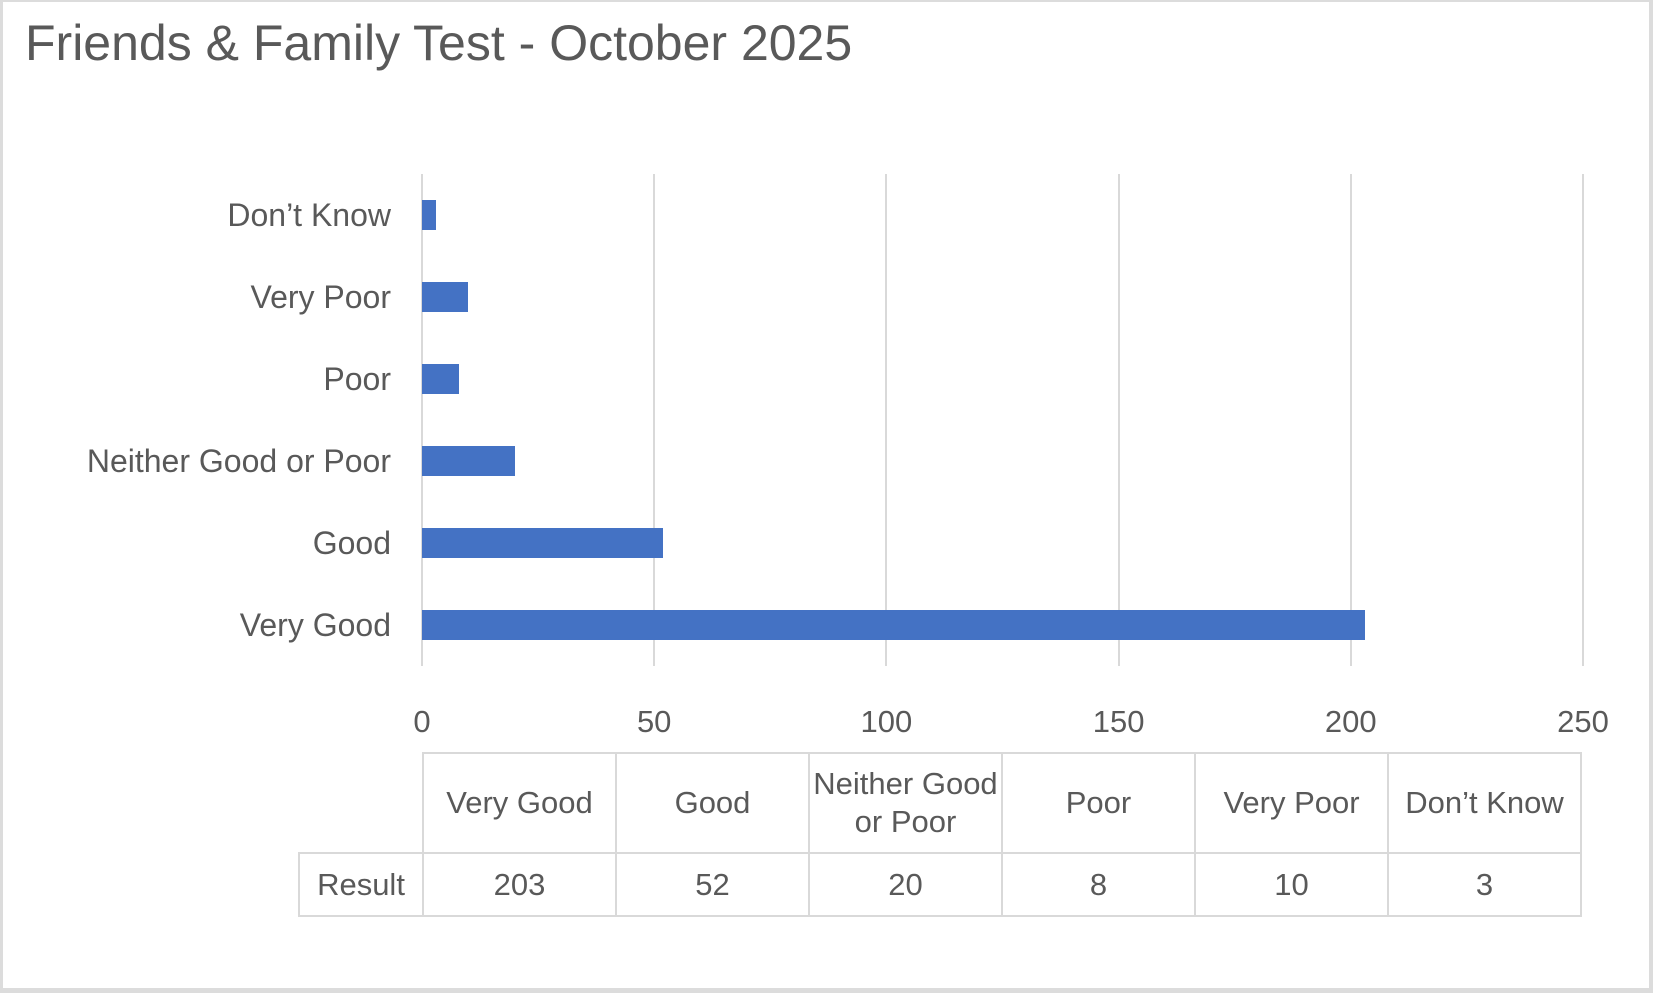 This screenshot has width=1653, height=993. What do you see at coordinates (422, 721) in the screenshot?
I see `x-axis-tick-label: 0` at bounding box center [422, 721].